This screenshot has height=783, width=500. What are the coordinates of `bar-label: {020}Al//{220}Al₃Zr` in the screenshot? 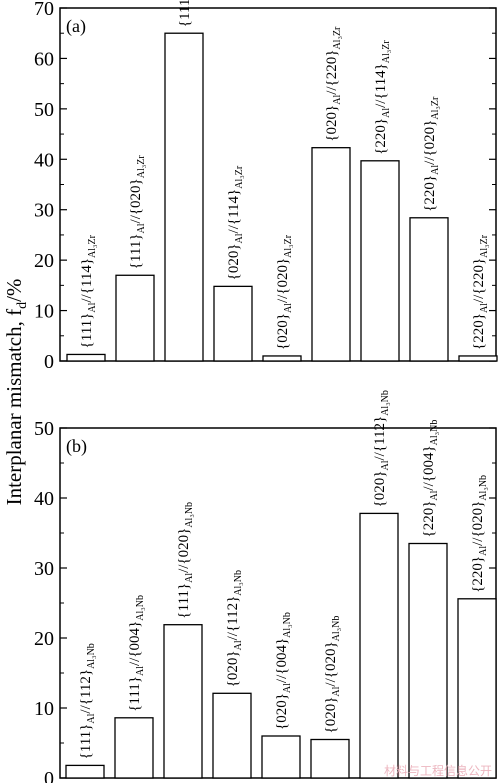 It's located at (333, 84).